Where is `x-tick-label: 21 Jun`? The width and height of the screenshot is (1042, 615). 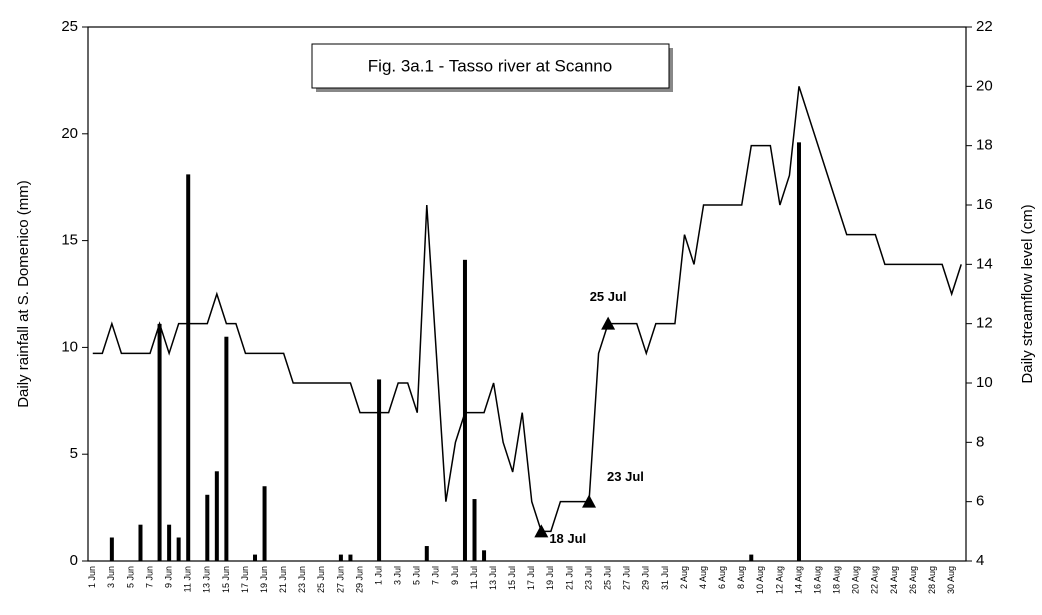 x-tick-label: 21 Jun is located at coordinates (283, 579).